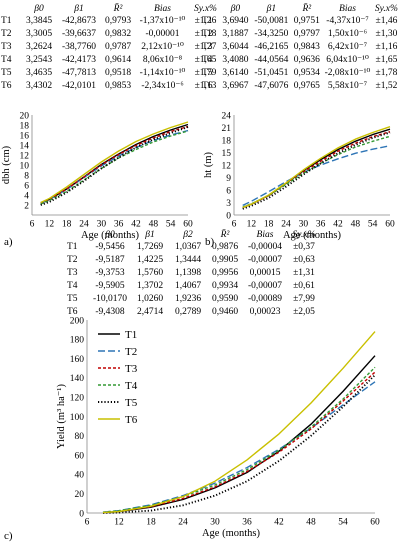 The width and height of the screenshot is (400, 550). I want to click on series-line-t1, so click(316, 168).